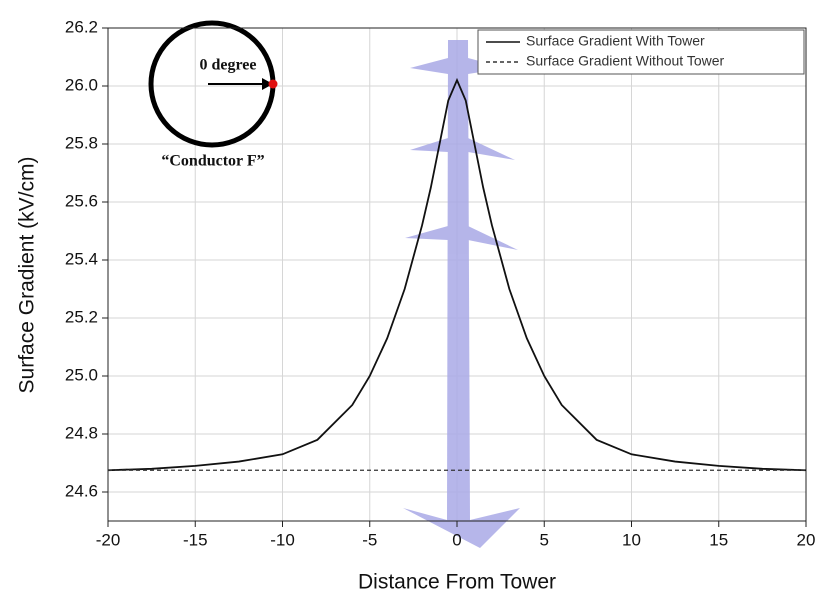 This screenshot has height=598, width=819. I want to click on tower-illustration, so click(461, 294).